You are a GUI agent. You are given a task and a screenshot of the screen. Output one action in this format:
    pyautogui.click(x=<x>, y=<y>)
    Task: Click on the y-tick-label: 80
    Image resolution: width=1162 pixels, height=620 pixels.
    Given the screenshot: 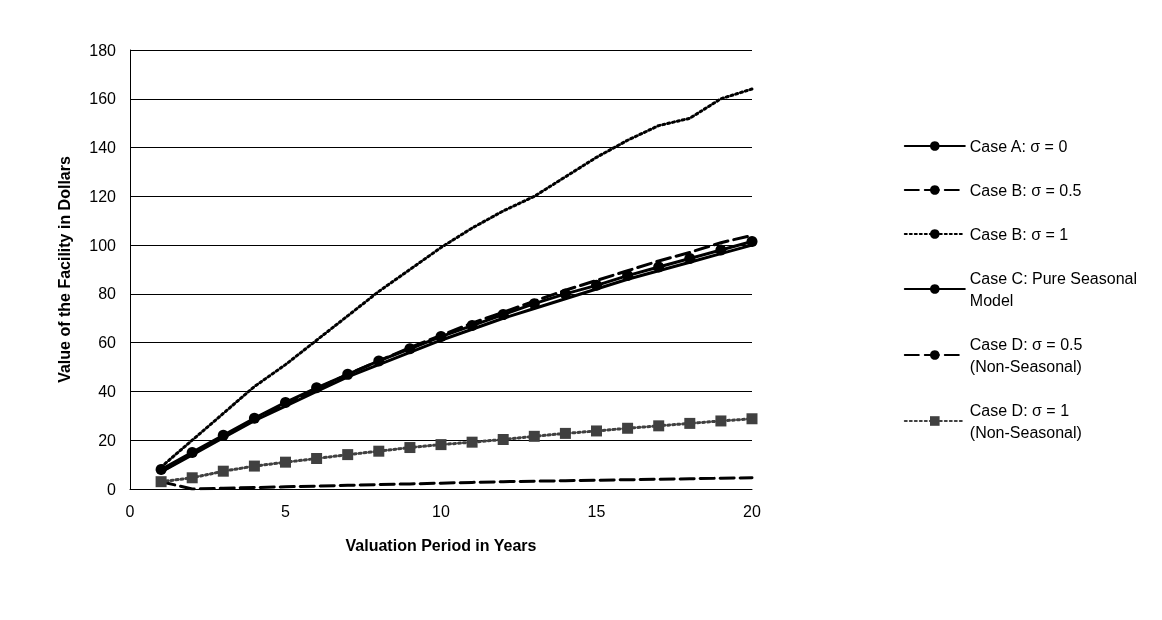 What is the action you would take?
    pyautogui.click(x=107, y=294)
    